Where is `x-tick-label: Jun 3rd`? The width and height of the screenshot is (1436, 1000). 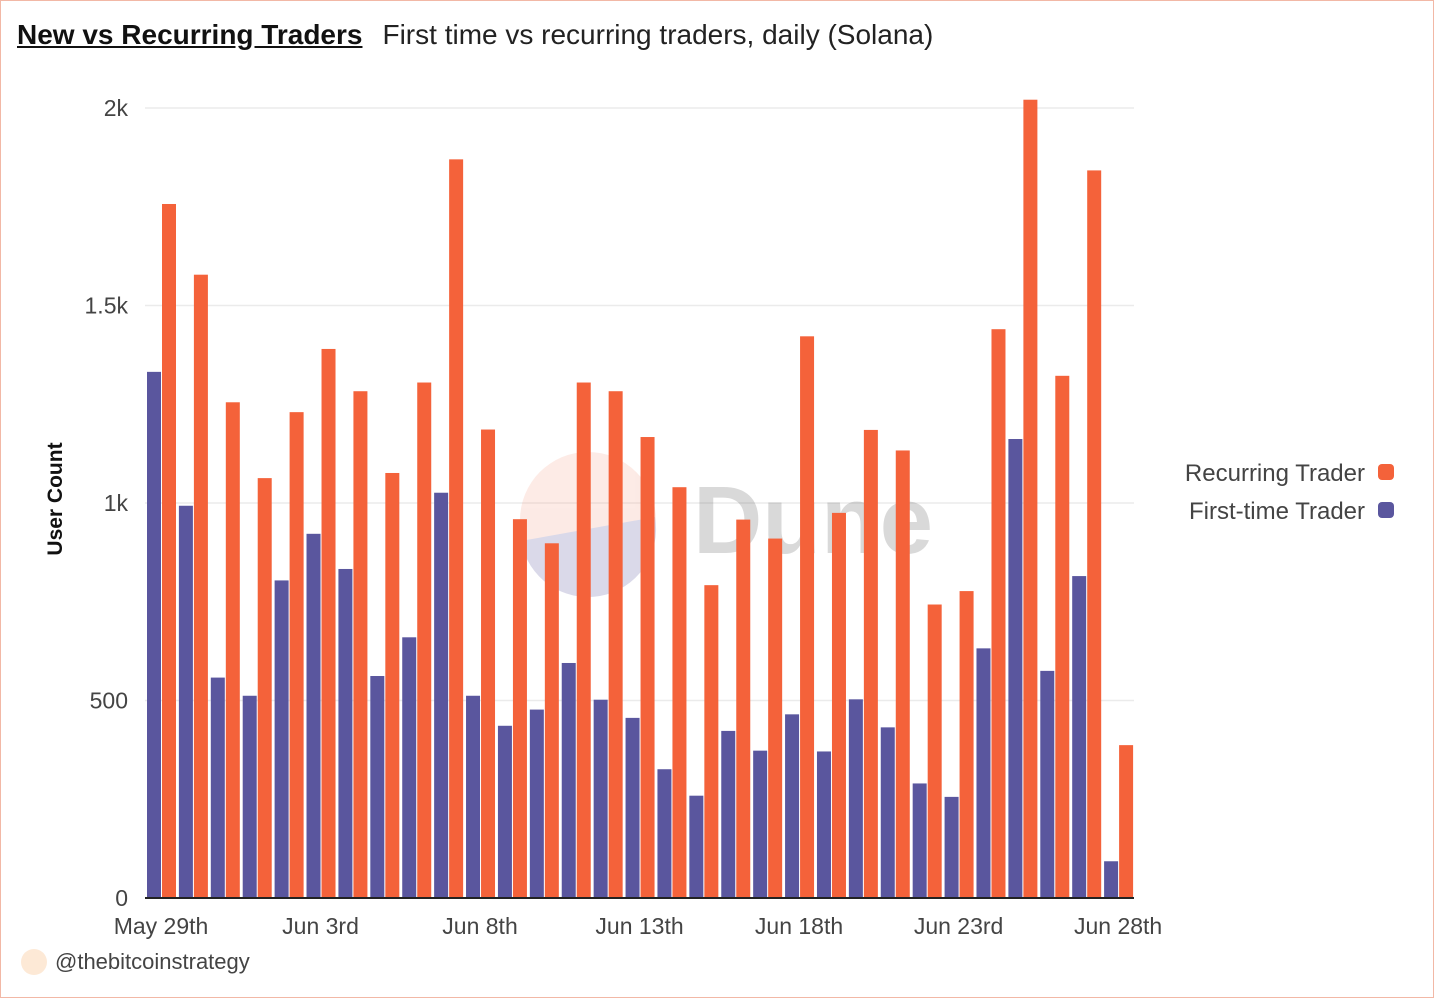
x-tick-label: Jun 3rd is located at coordinates (320, 926).